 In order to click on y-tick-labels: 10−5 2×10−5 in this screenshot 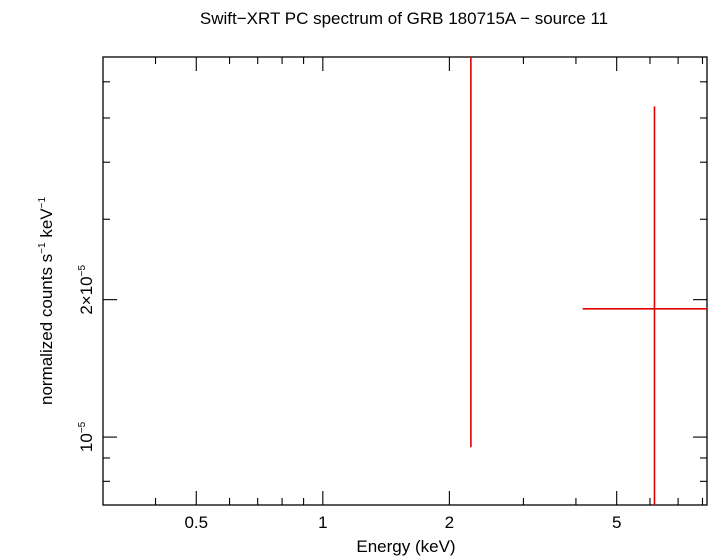, I will do `click(86, 359)`.